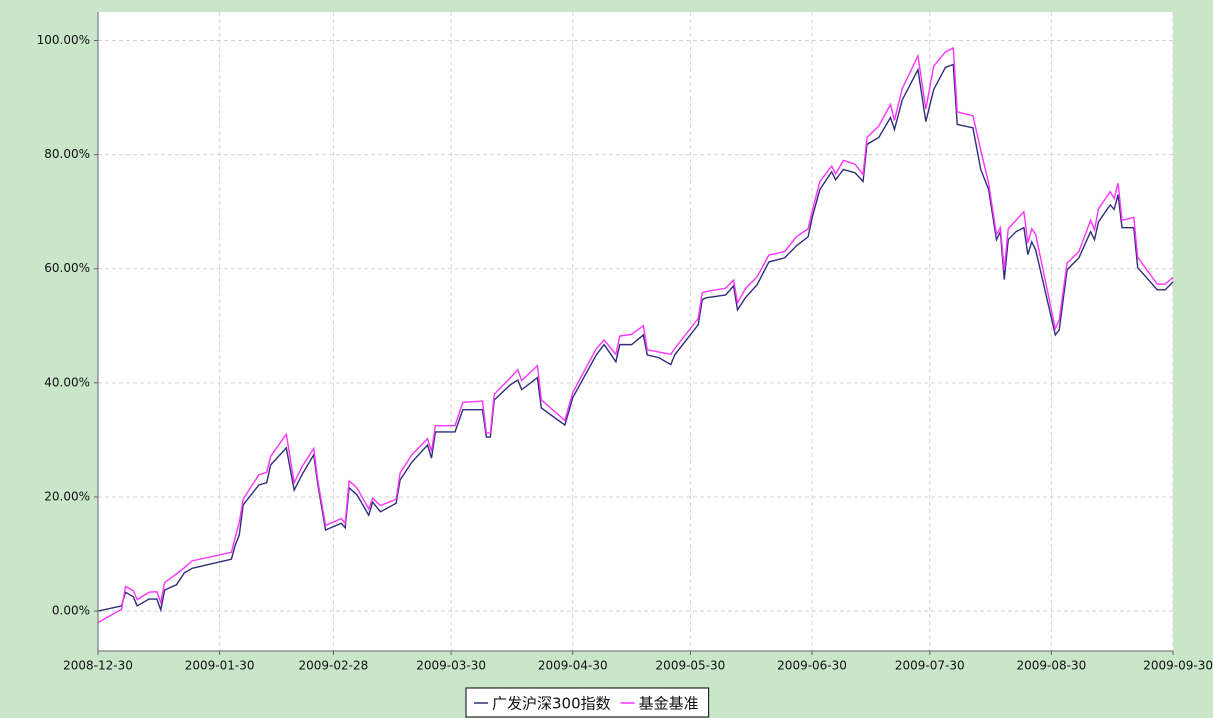 Image resolution: width=1213 pixels, height=718 pixels. What do you see at coordinates (691, 666) in the screenshot?
I see `x-tick-label: 2009-05-30` at bounding box center [691, 666].